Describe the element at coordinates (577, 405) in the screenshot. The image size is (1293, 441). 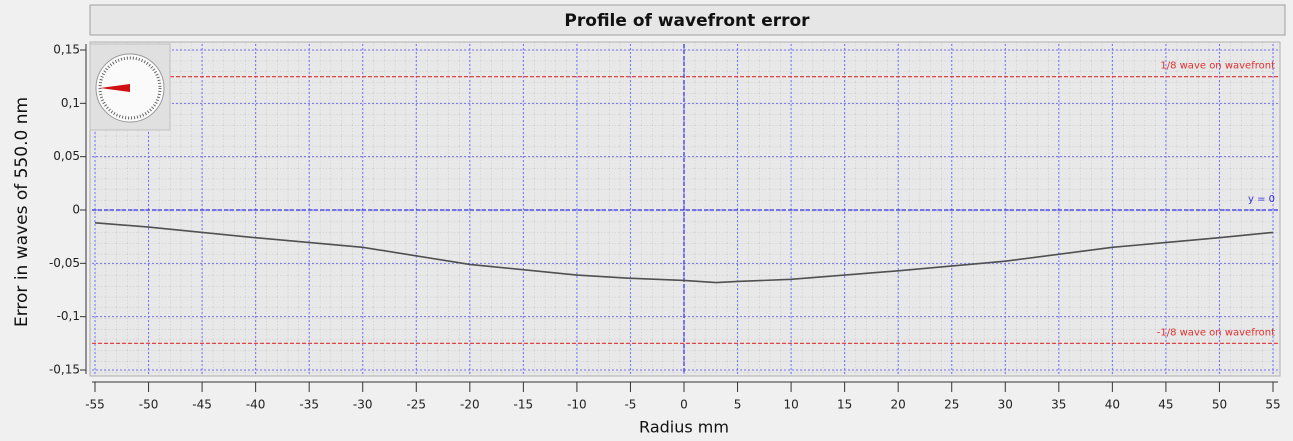
I see `x-tick-label: -10` at that location.